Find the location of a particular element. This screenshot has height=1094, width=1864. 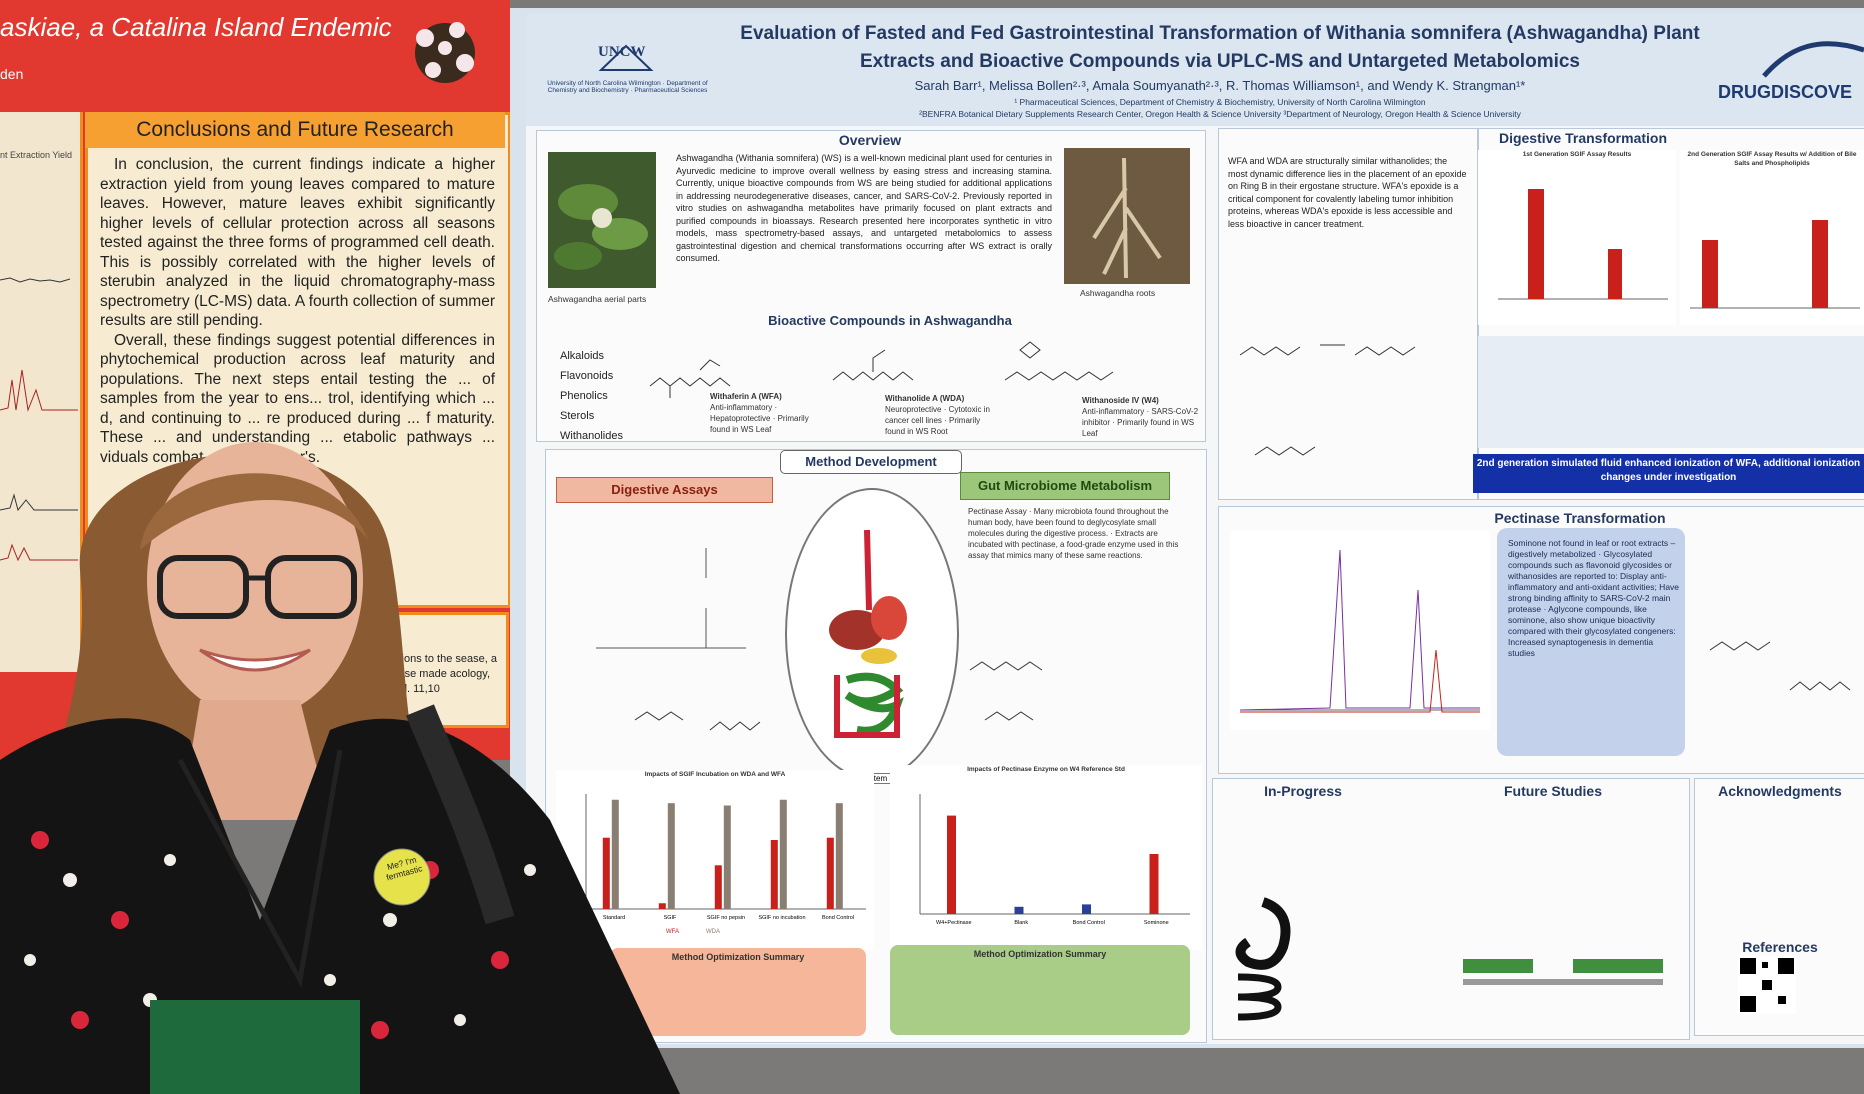

overview-title: Overview is located at coordinates (870, 140).